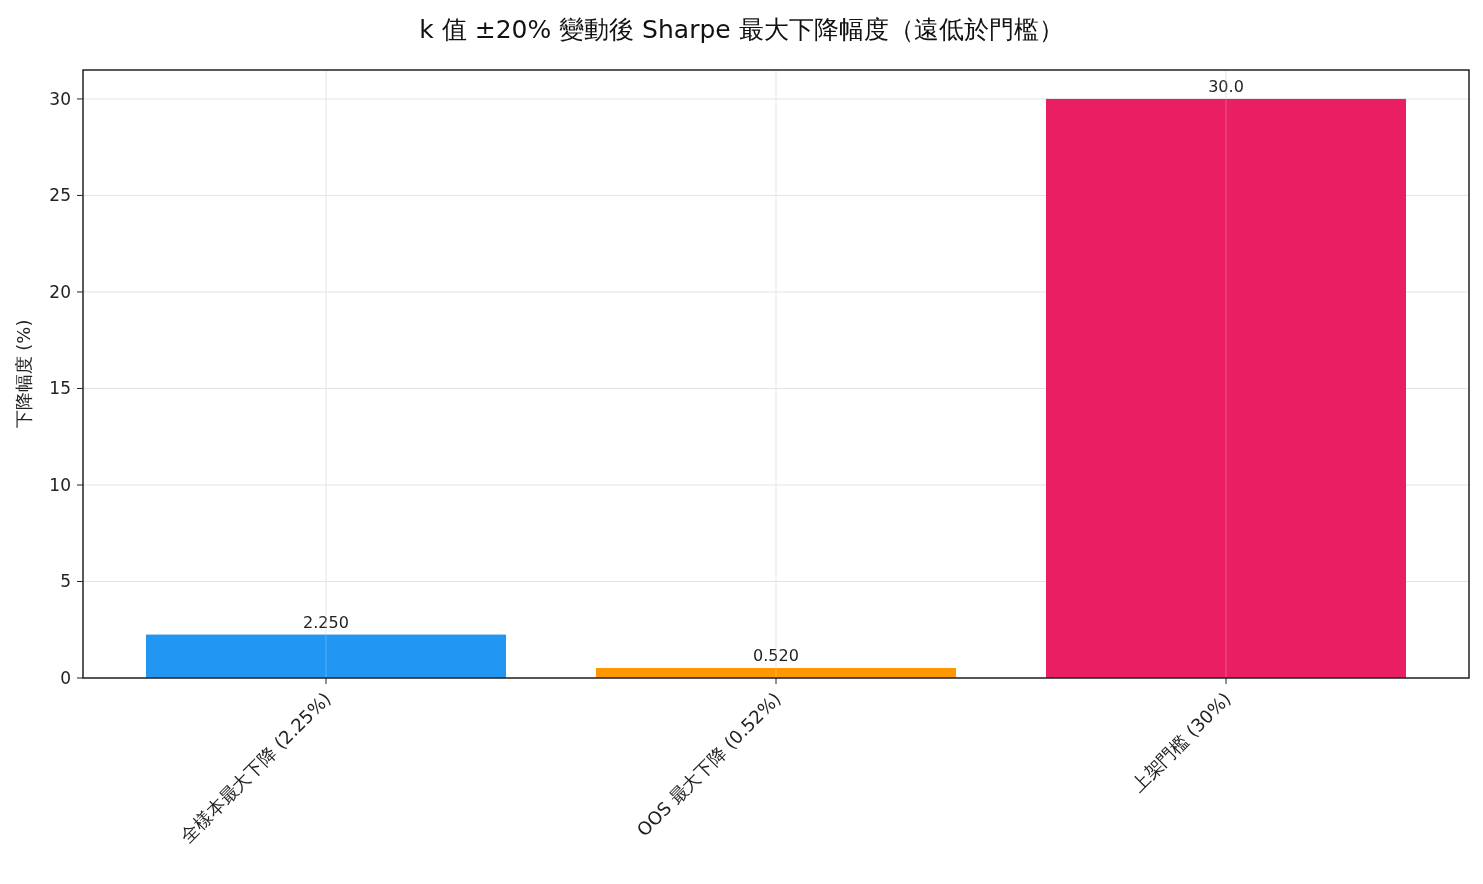  I want to click on data-label: 0.520, so click(776, 655).